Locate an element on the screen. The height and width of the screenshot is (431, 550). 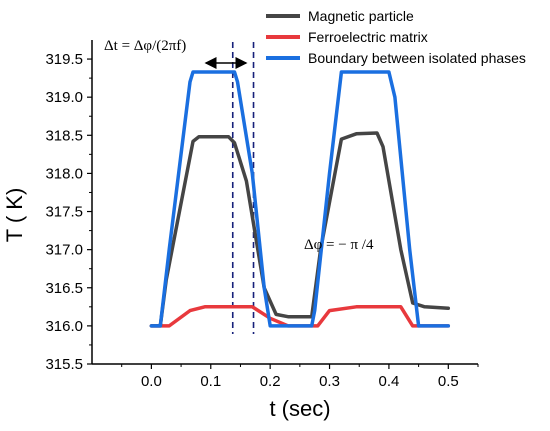
y-tick-label: 315.5 is located at coordinates (64, 364).